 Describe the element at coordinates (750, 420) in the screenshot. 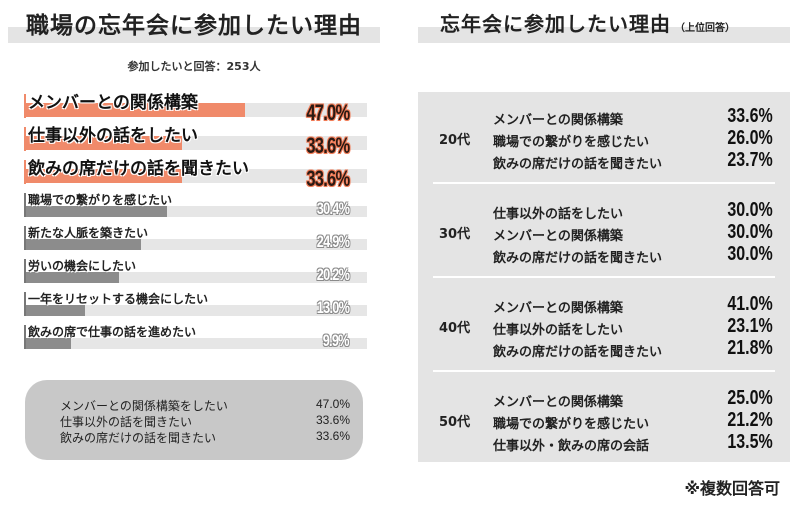

I see `item-value: 21.2%` at that location.